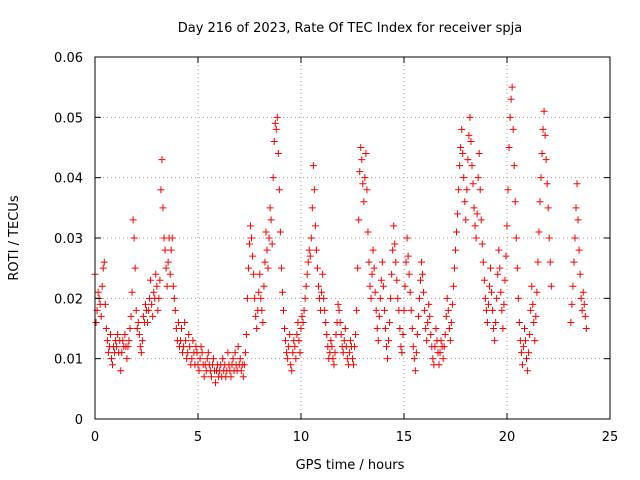 Image resolution: width=640 pixels, height=480 pixels. What do you see at coordinates (95, 437) in the screenshot?
I see `x-tick-label: 0` at bounding box center [95, 437].